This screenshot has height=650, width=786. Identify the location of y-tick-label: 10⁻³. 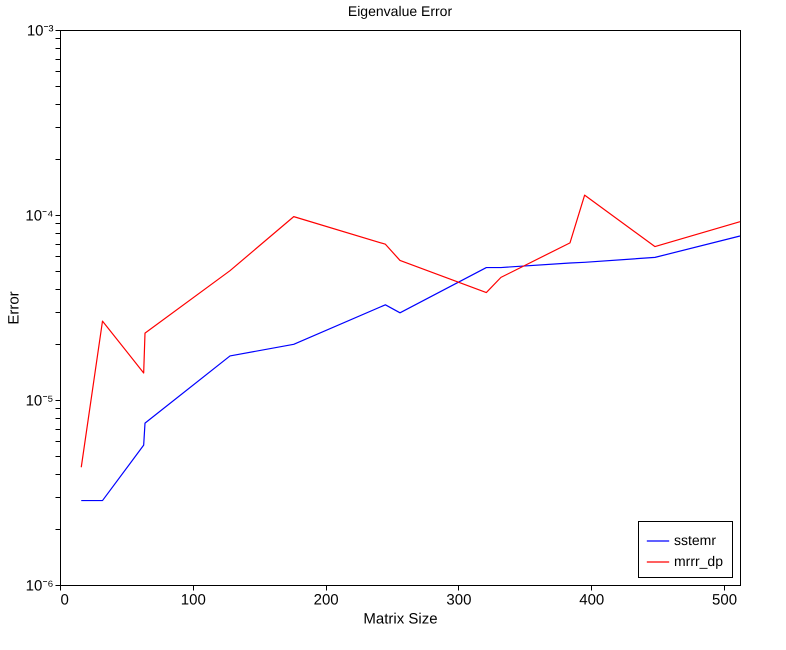
(40, 31).